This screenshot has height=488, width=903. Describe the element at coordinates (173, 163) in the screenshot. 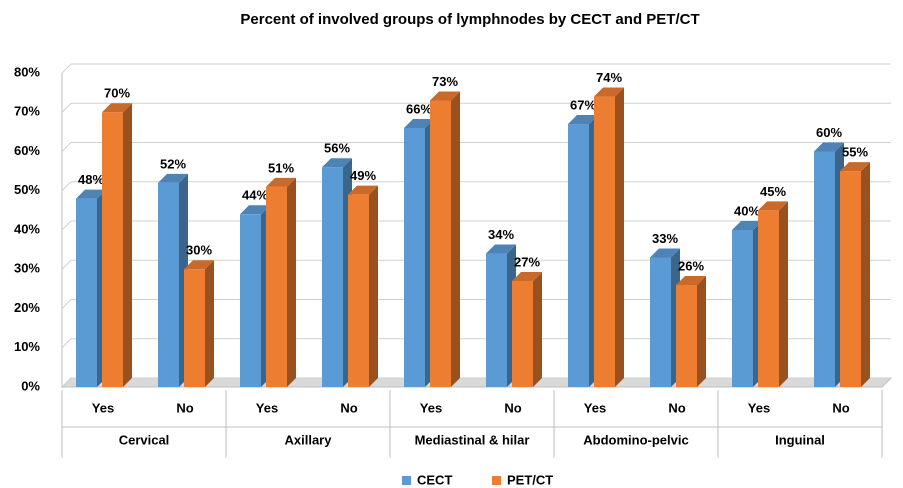

I see `value-label: 52%` at that location.